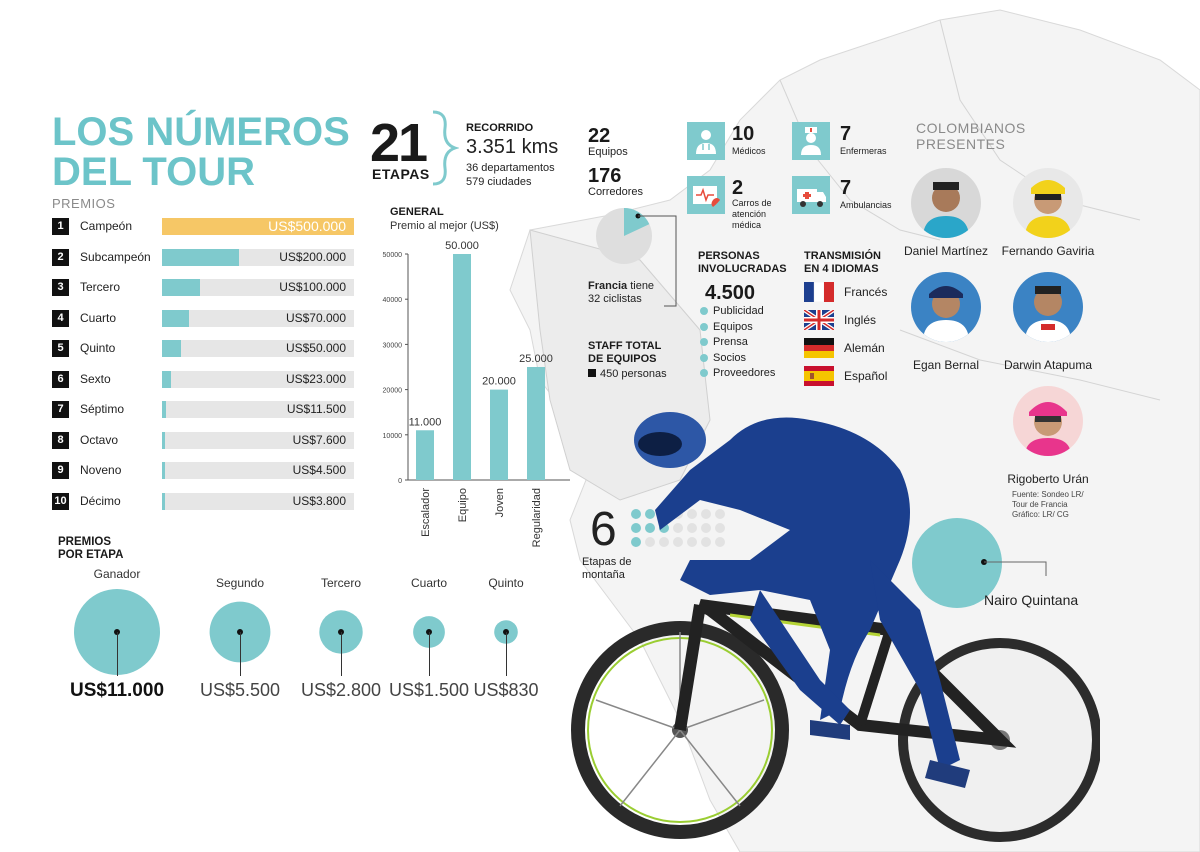 This screenshot has height=852, width=1200. I want to click on prize-row: 7 Séptimo US$11.500, so click(203, 410).